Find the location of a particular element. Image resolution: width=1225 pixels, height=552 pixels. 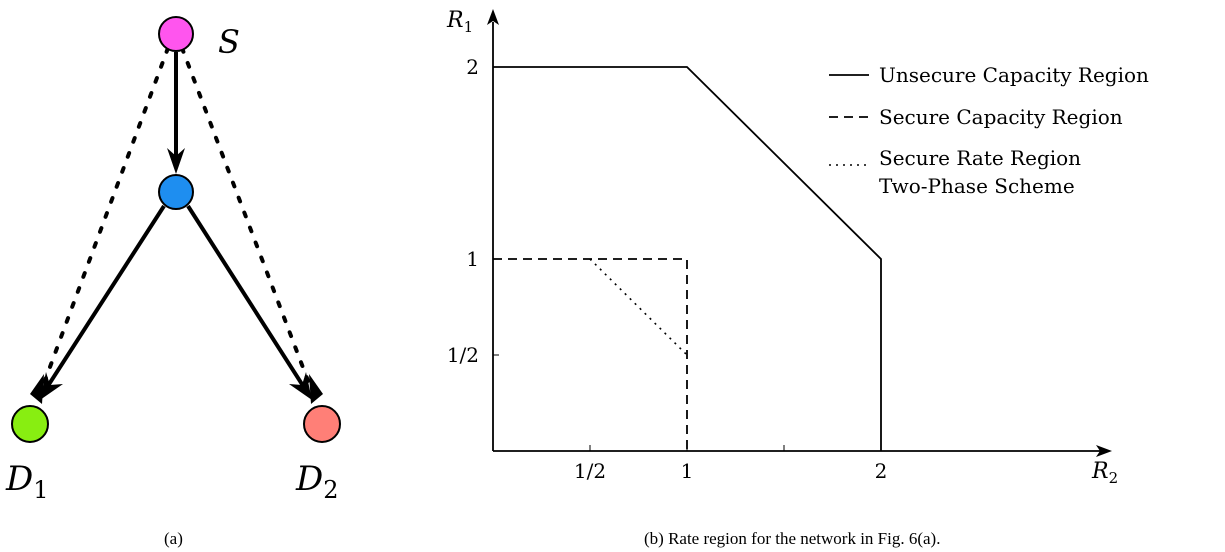

x-tick-label: 2 is located at coordinates (881, 471).